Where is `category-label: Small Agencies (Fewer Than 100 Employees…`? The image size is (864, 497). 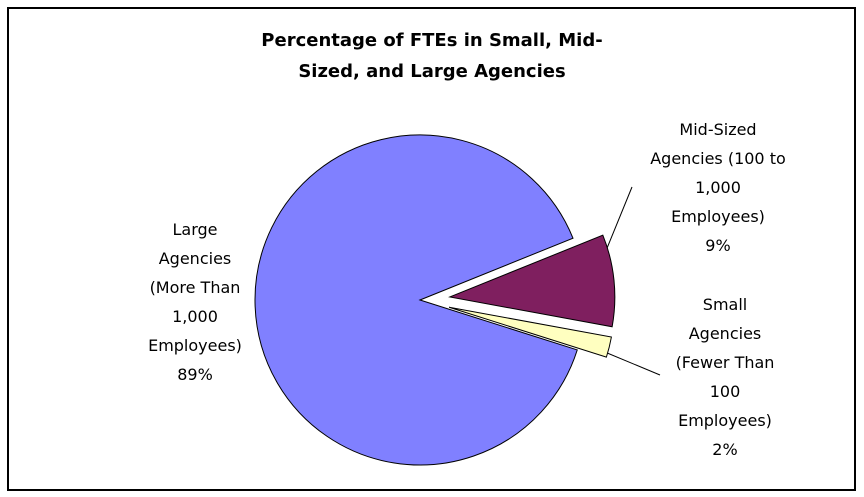
category-label: Small Agencies (Fewer Than 100 Employees… is located at coordinates (725, 362).